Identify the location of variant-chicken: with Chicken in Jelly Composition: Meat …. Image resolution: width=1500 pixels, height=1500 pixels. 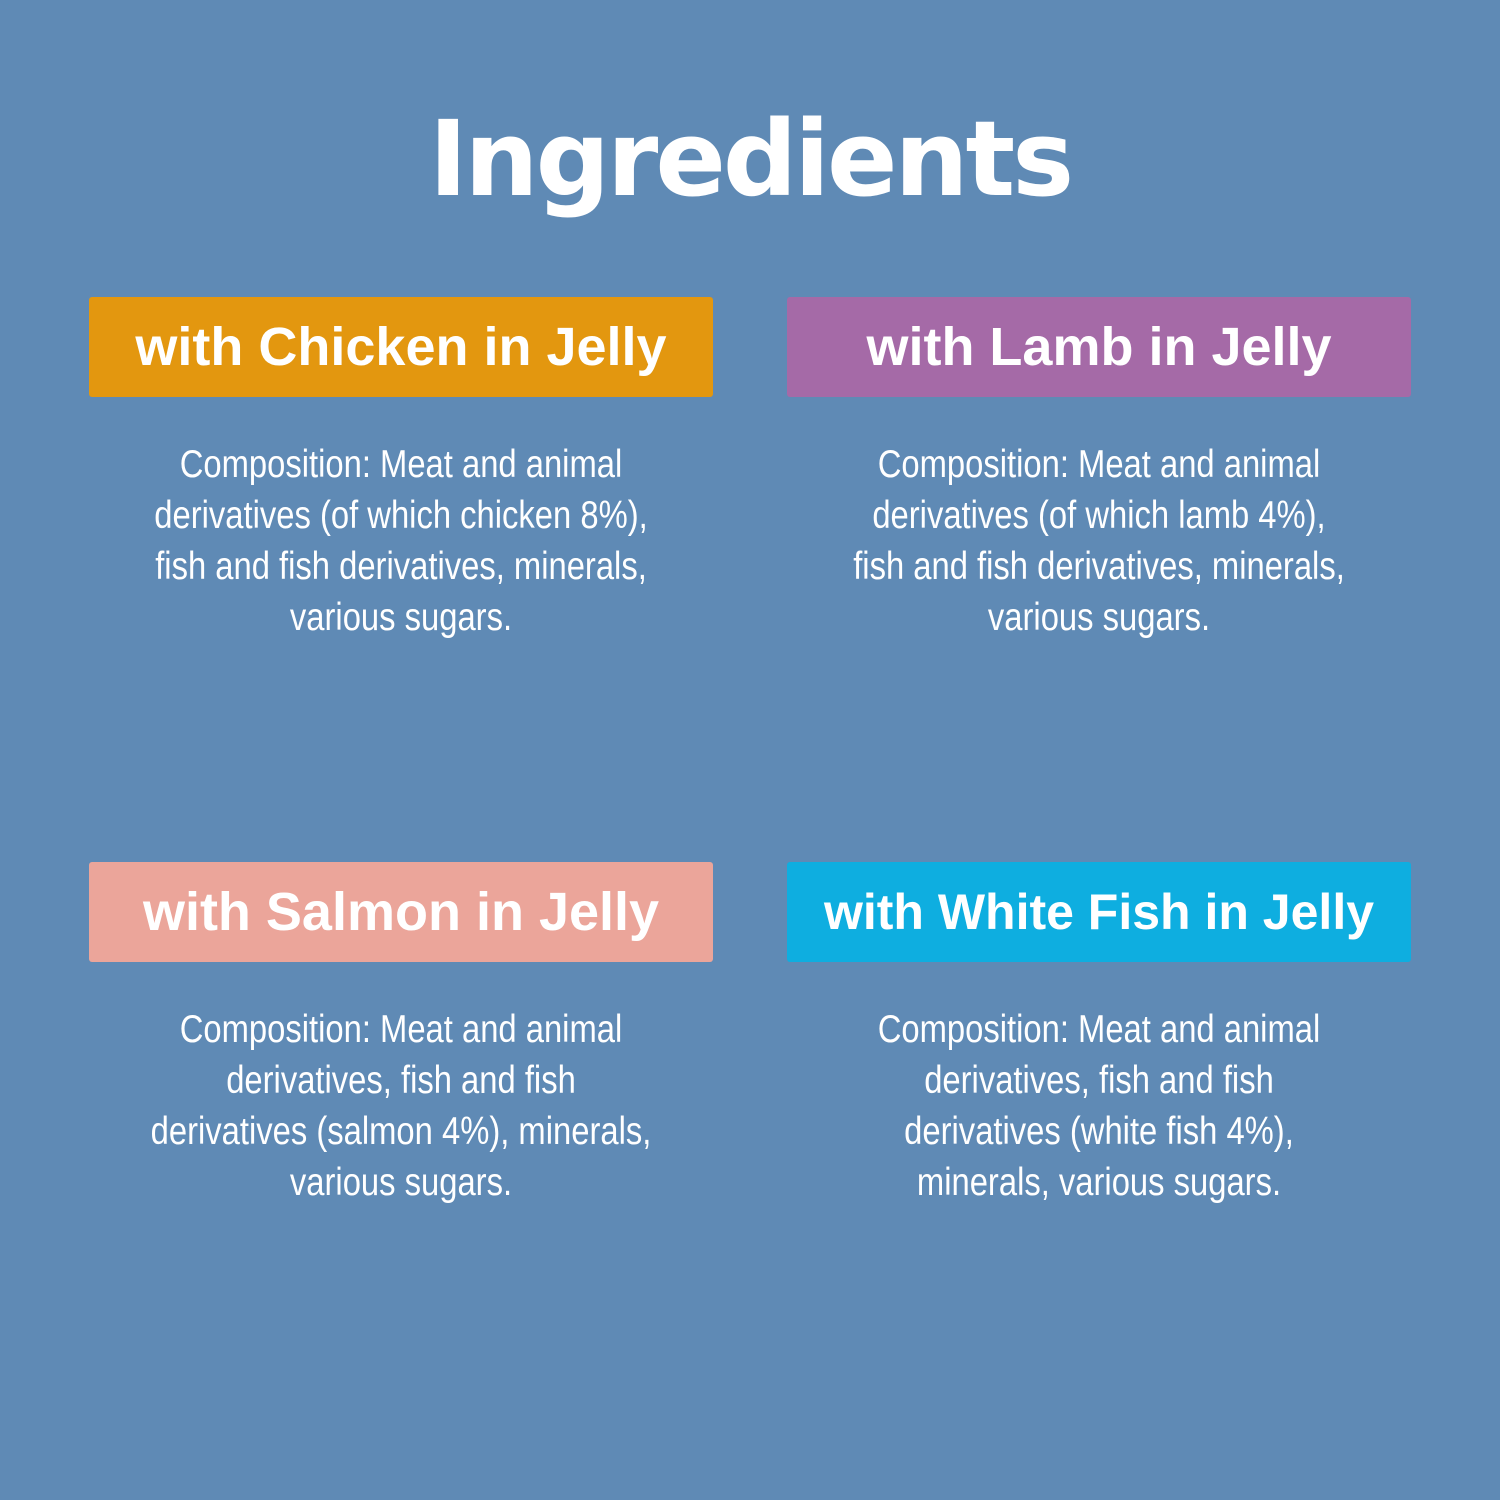
(401, 470).